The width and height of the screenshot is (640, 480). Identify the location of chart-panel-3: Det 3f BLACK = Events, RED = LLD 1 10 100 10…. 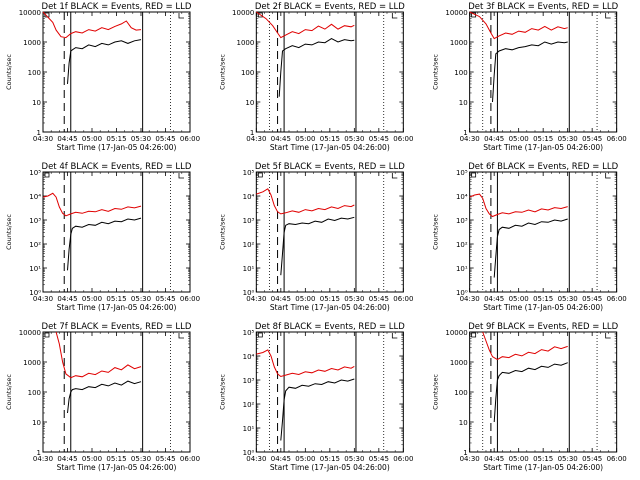
(529, 77).